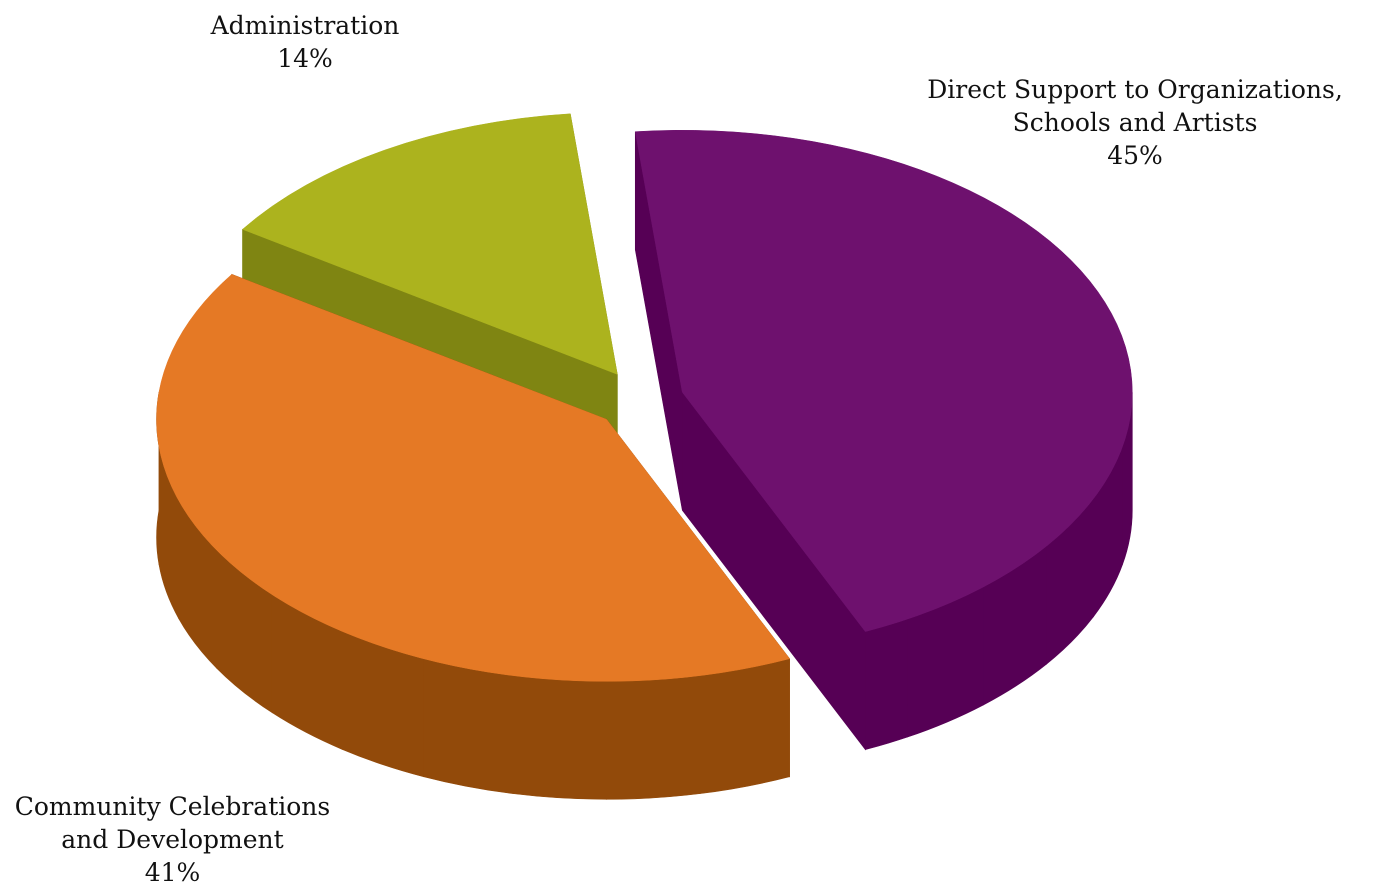 The image size is (1380, 896). What do you see at coordinates (305, 58) in the screenshot?
I see `slice-value-administration: 14%` at bounding box center [305, 58].